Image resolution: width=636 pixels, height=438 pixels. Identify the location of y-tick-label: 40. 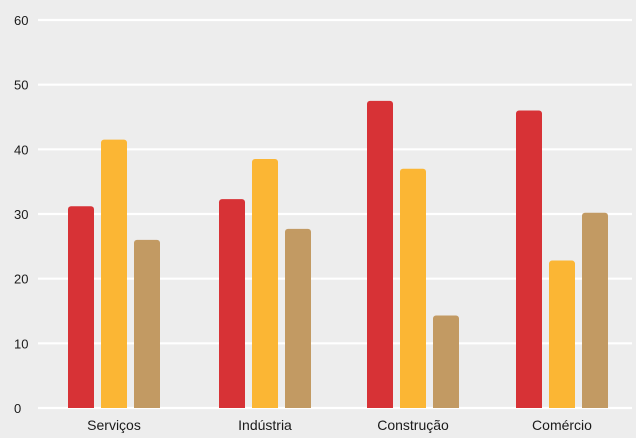
(21, 149).